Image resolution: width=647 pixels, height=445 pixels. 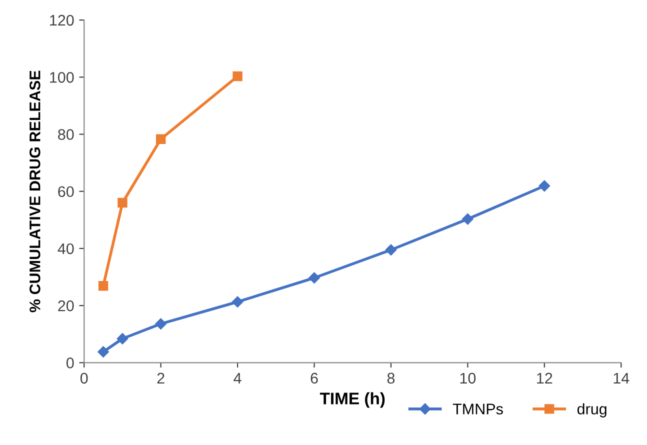 What do you see at coordinates (70, 363) in the screenshot?
I see `y-tick-label: 0` at bounding box center [70, 363].